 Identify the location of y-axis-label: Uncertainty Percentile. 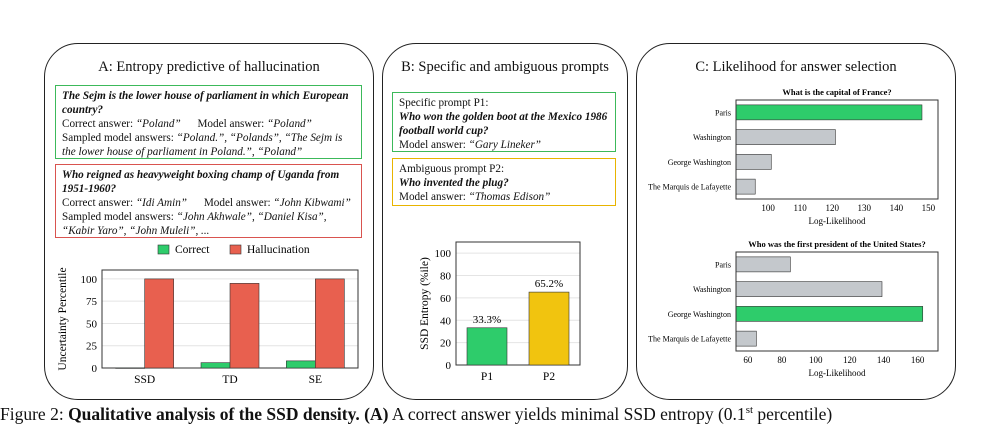
(63, 318).